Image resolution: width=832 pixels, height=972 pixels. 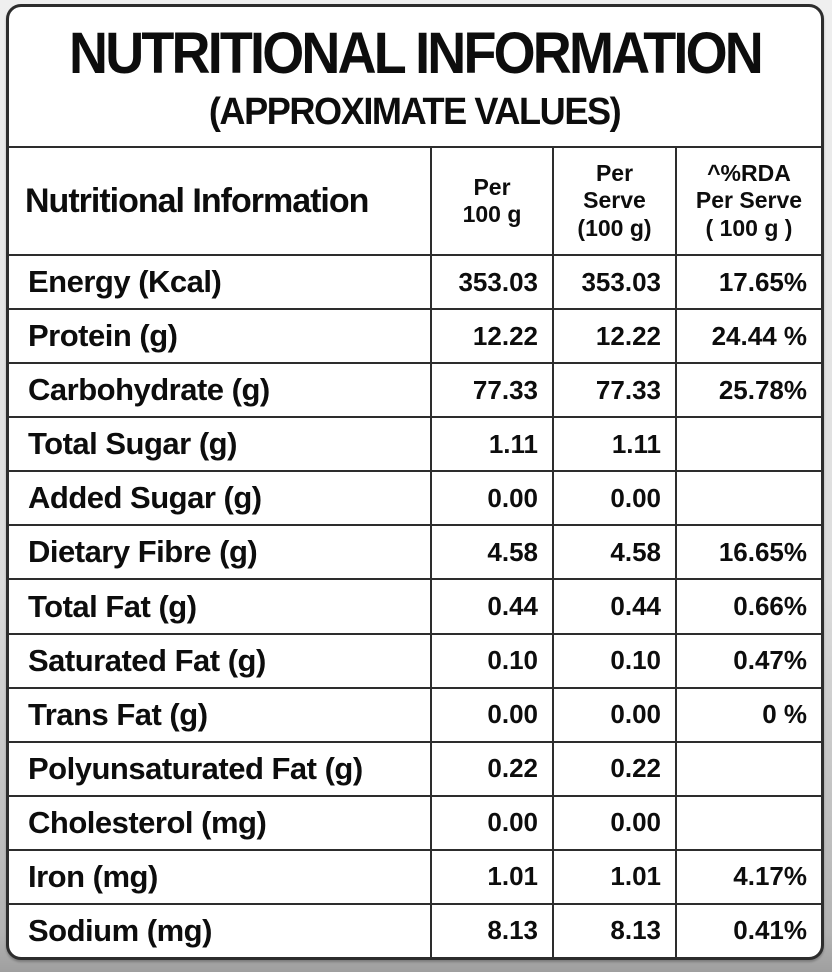 What do you see at coordinates (613, 930) in the screenshot?
I see `row-per-serve-value: 8.13` at bounding box center [613, 930].